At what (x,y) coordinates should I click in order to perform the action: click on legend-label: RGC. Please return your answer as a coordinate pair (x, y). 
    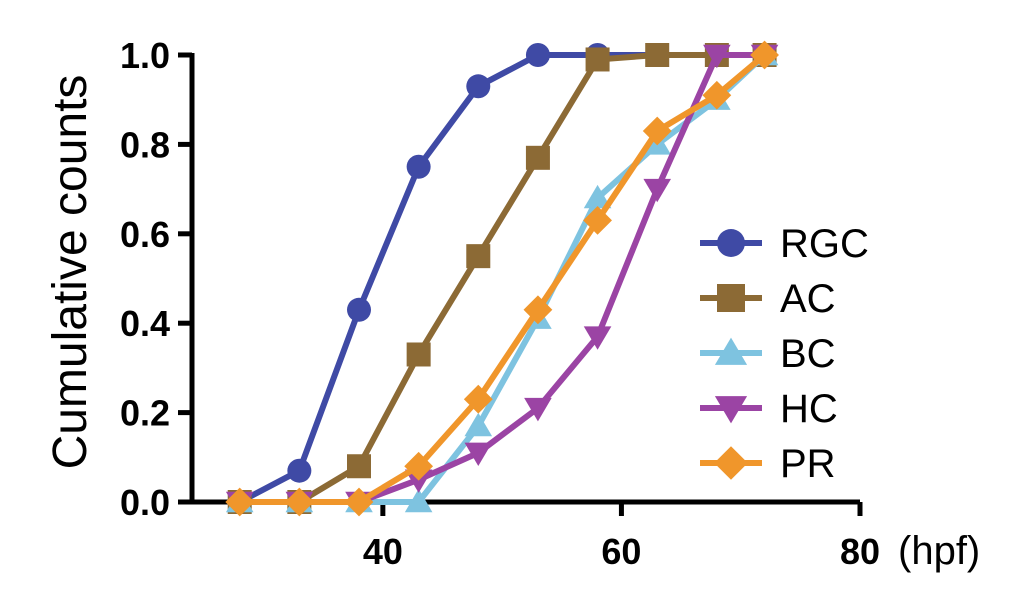
    Looking at the image, I should click on (824, 244).